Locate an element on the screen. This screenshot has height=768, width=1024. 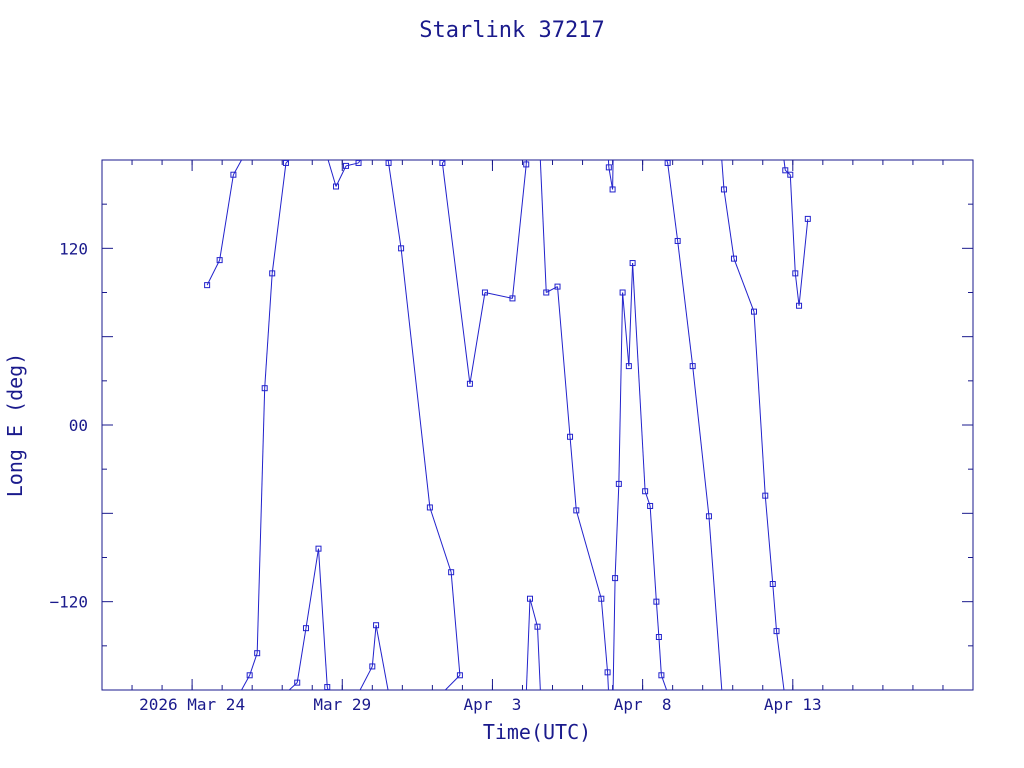
x-axis-label: Time(UTC) is located at coordinates (537, 732).